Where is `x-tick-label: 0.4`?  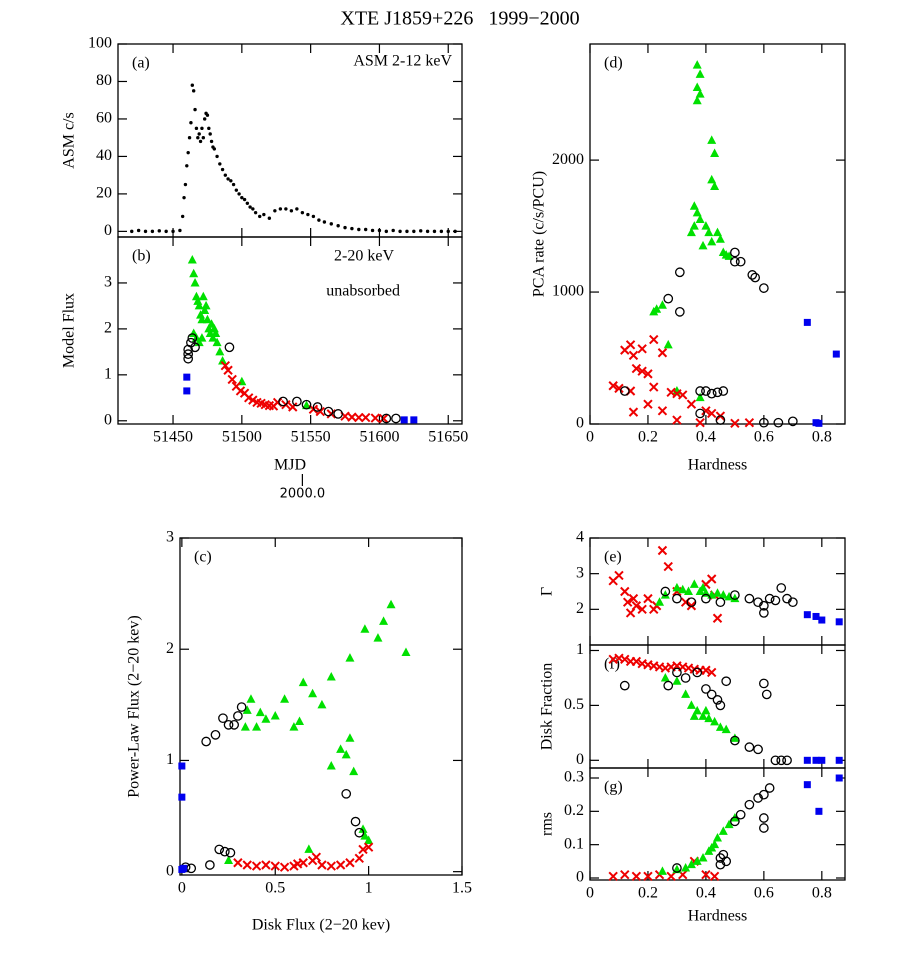 x-tick-label: 0.4 is located at coordinates (706, 437).